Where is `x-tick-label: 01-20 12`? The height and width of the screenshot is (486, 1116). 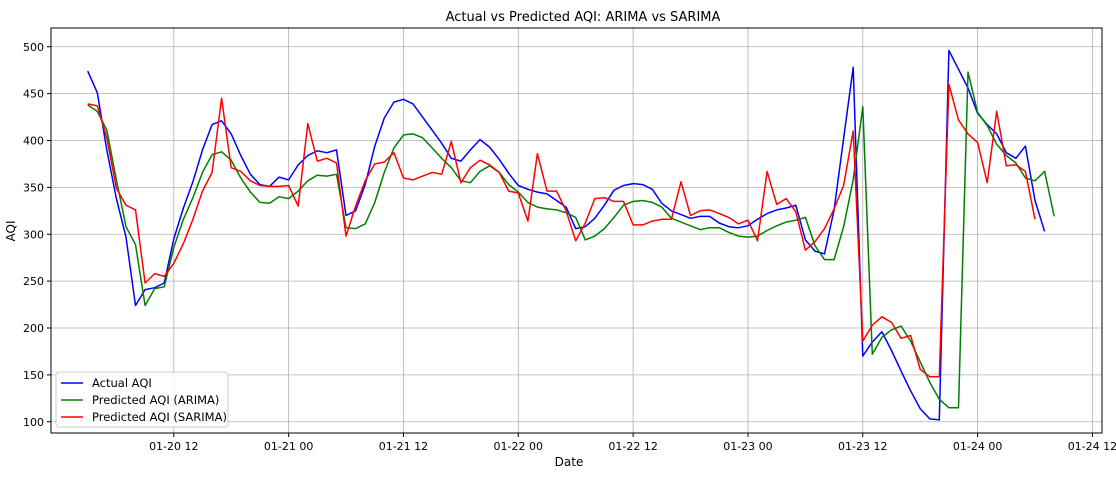 x-tick-label: 01-20 12 is located at coordinates (173, 446).